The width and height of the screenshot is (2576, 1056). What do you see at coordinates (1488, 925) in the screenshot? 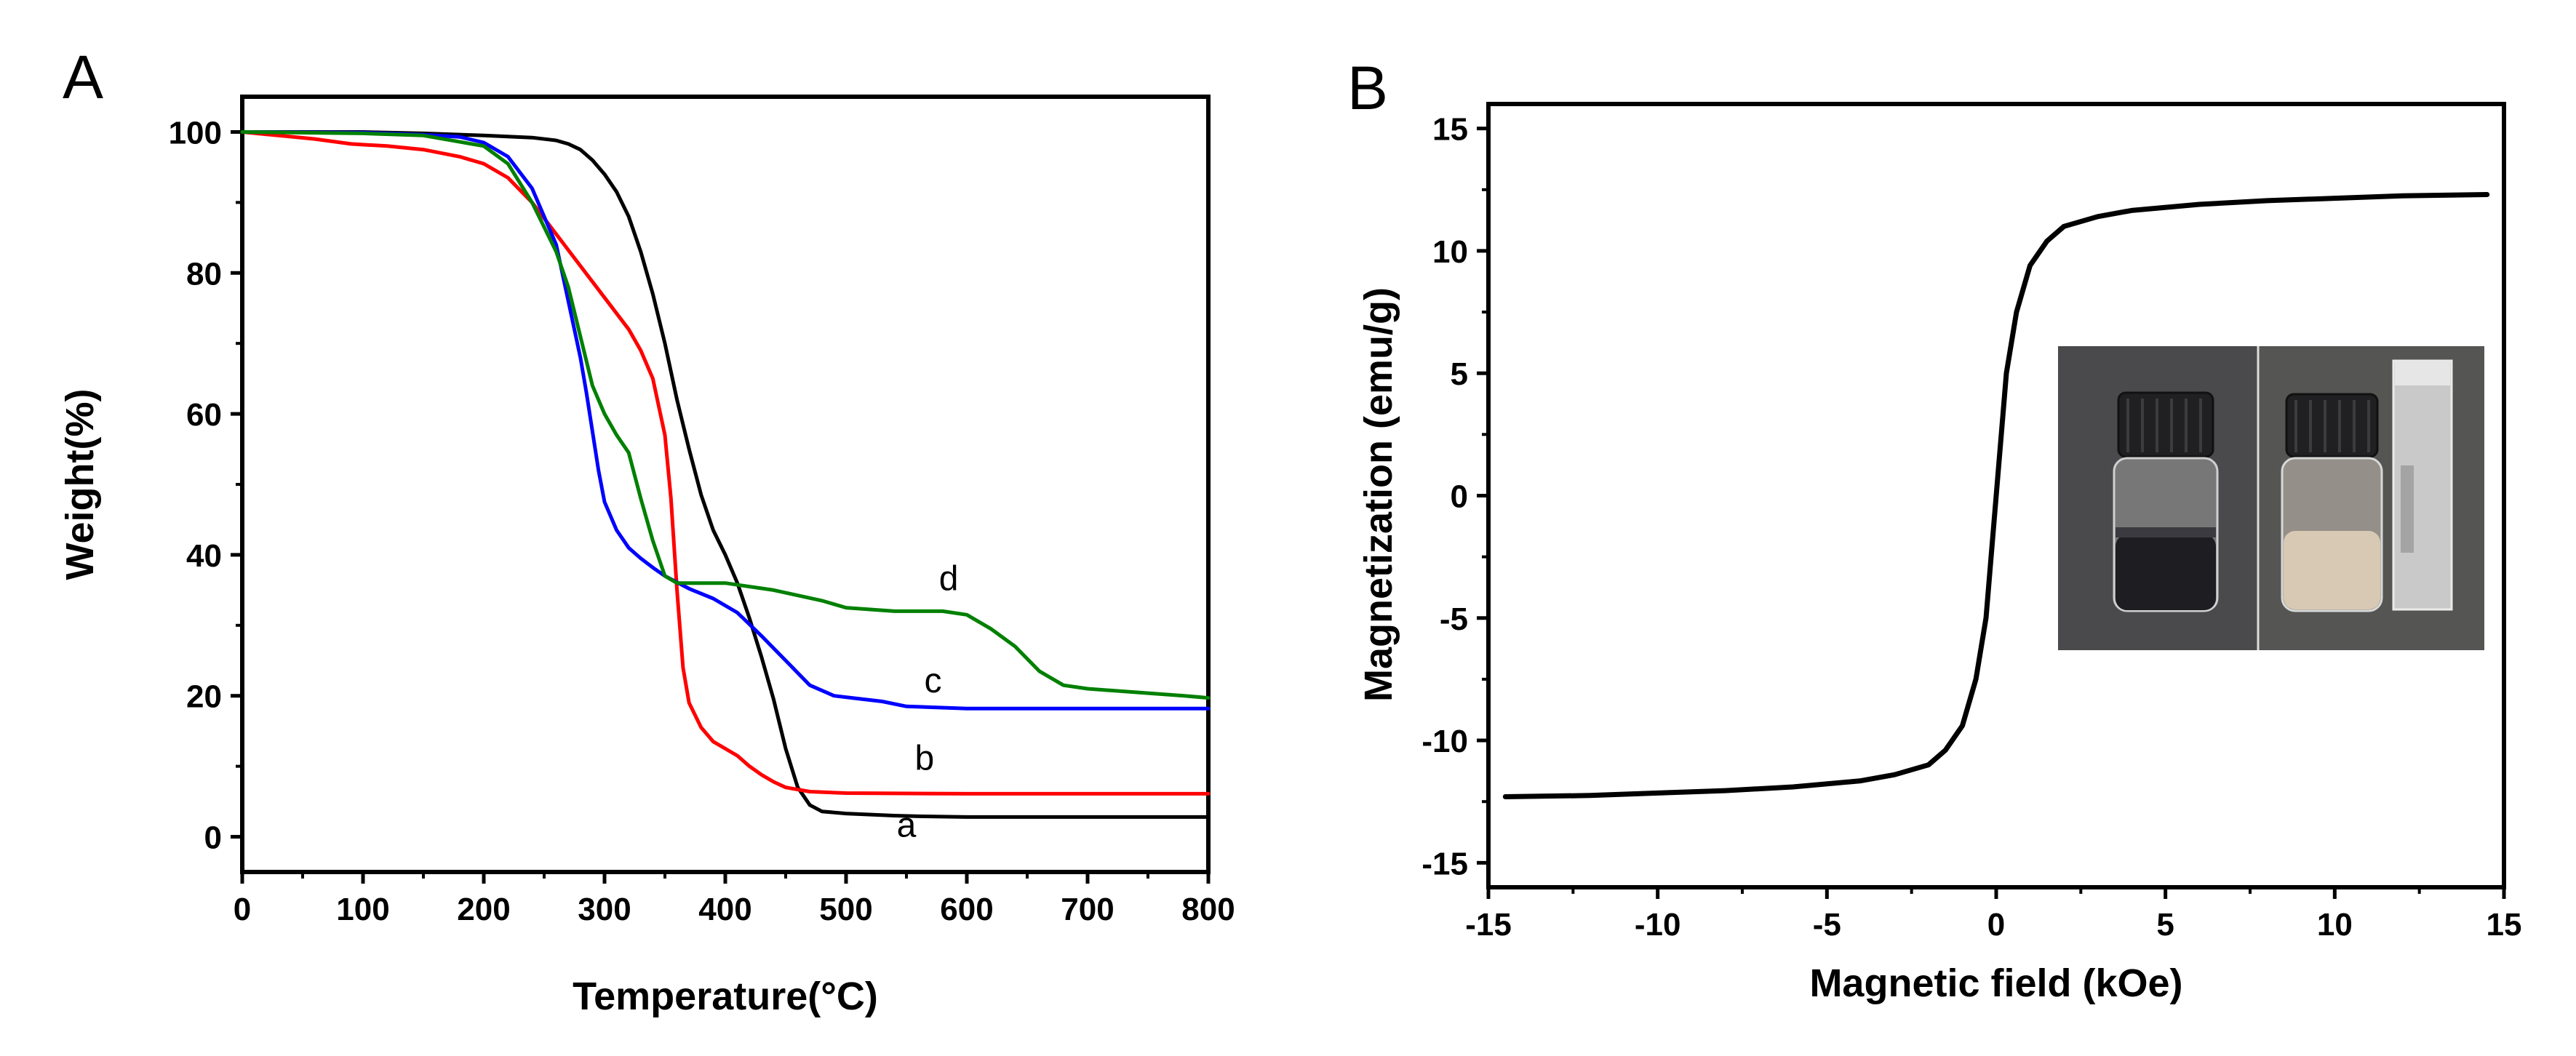
I see `panel-b-x-tick-label: -15` at bounding box center [1488, 925].